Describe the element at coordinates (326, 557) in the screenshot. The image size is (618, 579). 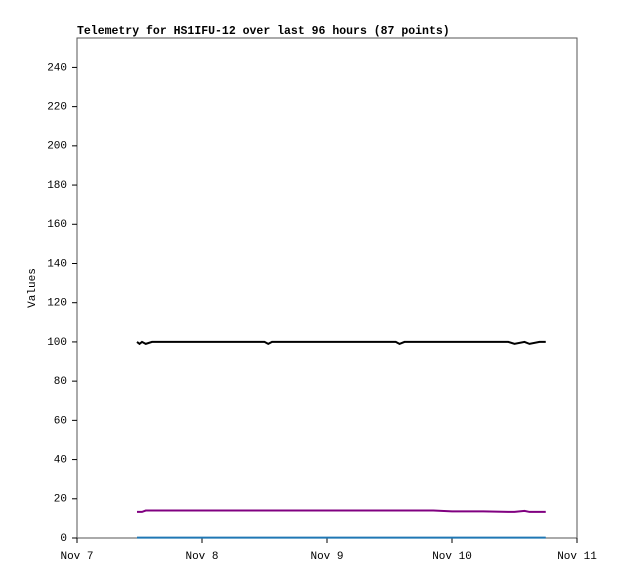
I see `x-tick-label: Nov 9` at that location.